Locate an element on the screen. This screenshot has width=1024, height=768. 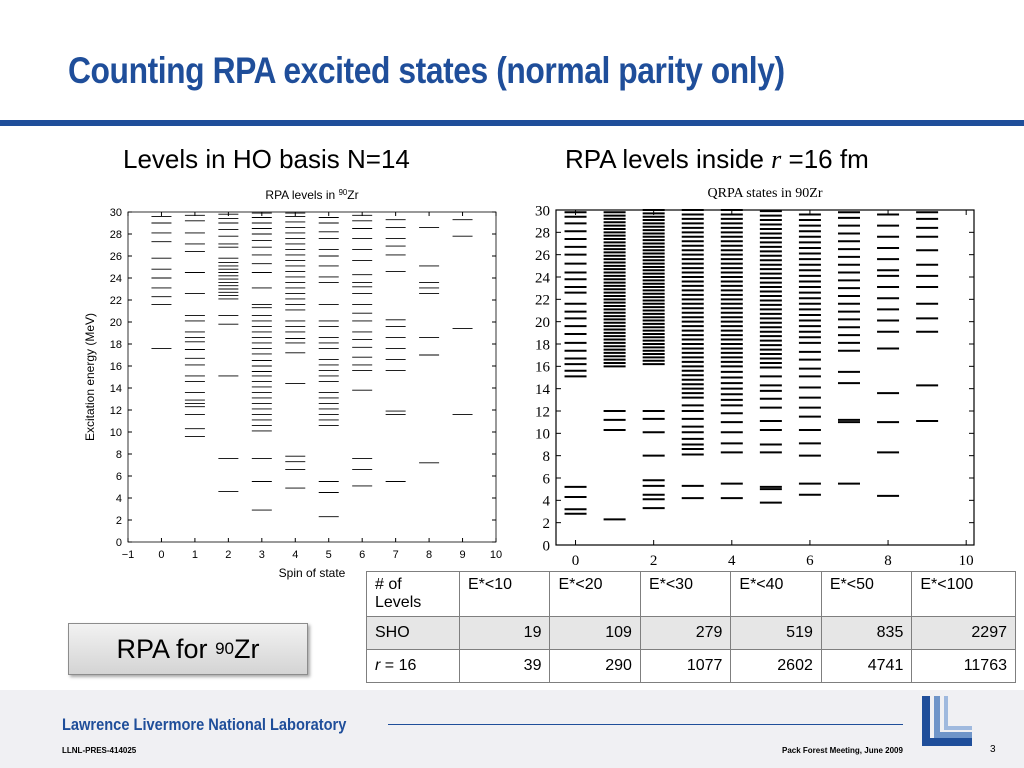
x-axis-label: Spin of state is located at coordinates (312, 573).